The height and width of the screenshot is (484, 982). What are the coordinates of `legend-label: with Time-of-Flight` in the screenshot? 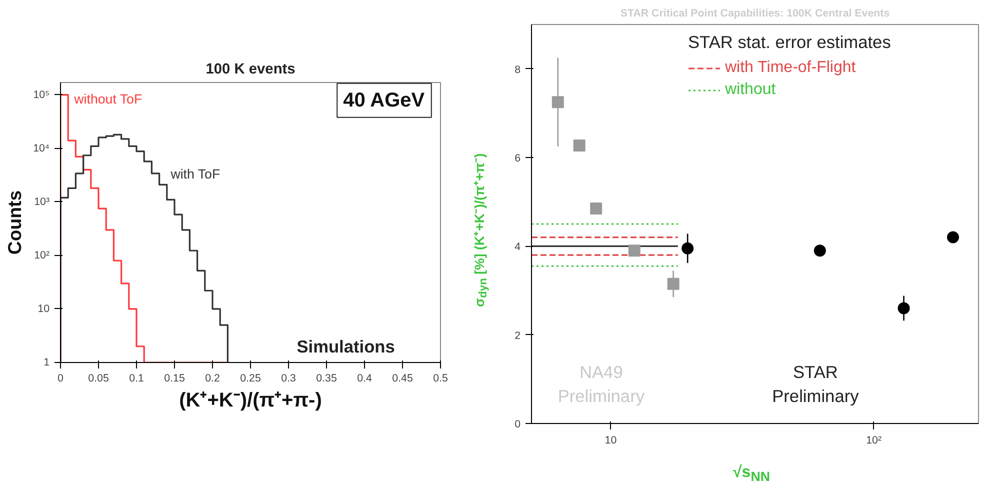 It's located at (790, 68).